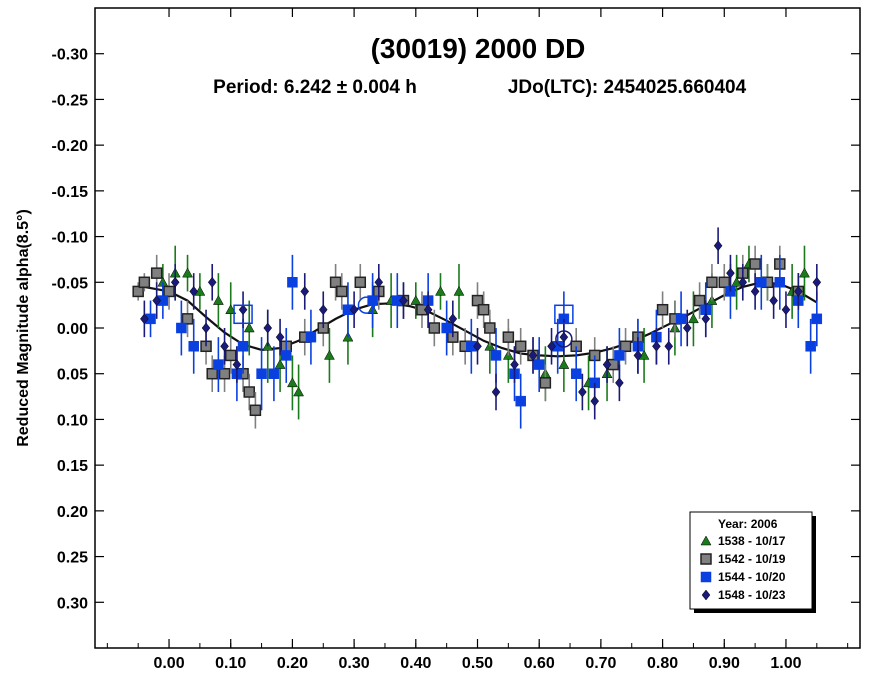 The height and width of the screenshot is (680, 870). Describe the element at coordinates (785, 663) in the screenshot. I see `x-tick-label: 1.00` at that location.